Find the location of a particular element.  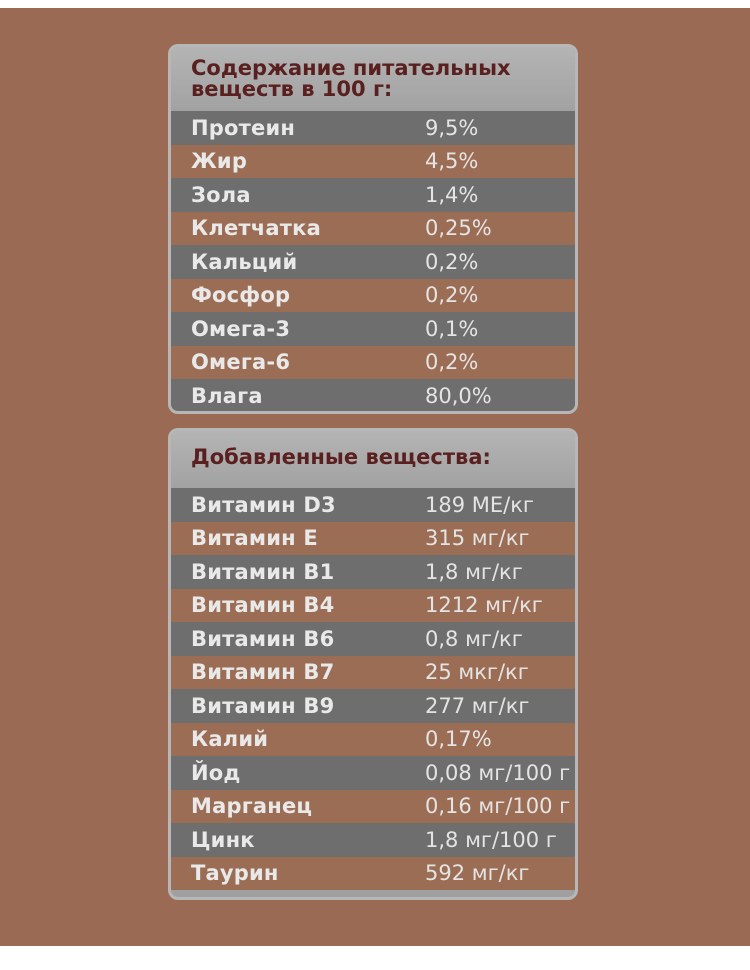

top-white-strip is located at coordinates (375, 4).